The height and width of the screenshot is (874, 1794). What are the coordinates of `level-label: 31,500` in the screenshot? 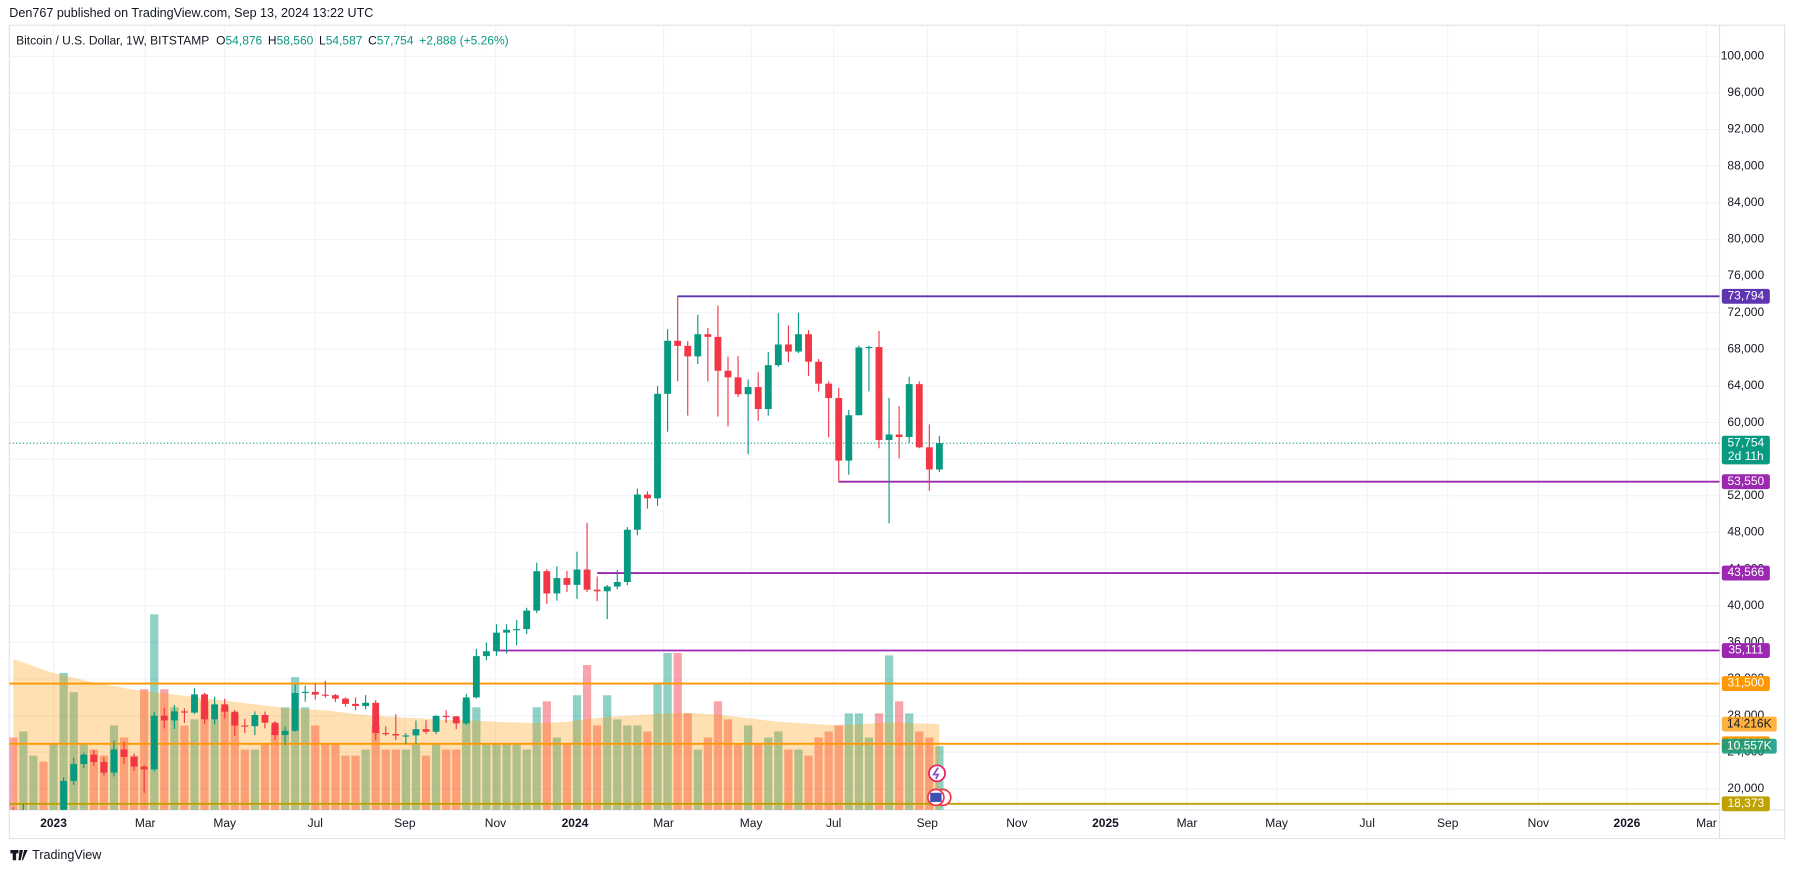 It's located at (1745, 683).